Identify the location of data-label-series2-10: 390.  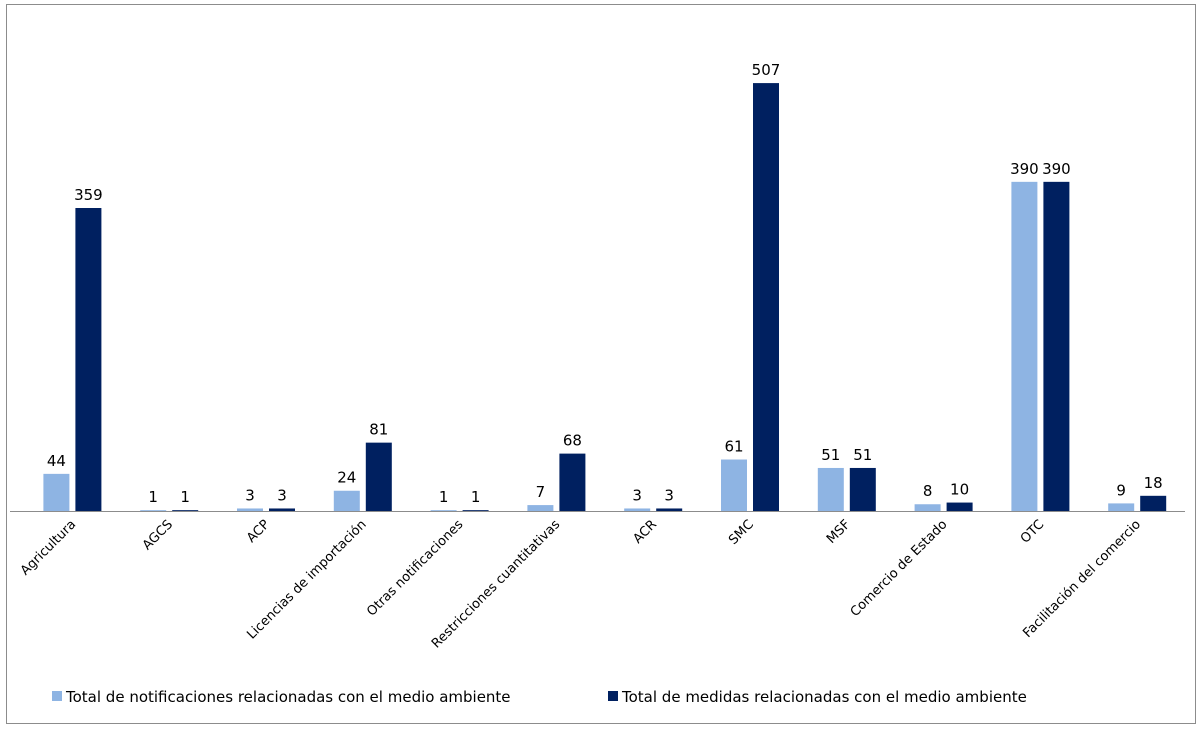
(1056, 169).